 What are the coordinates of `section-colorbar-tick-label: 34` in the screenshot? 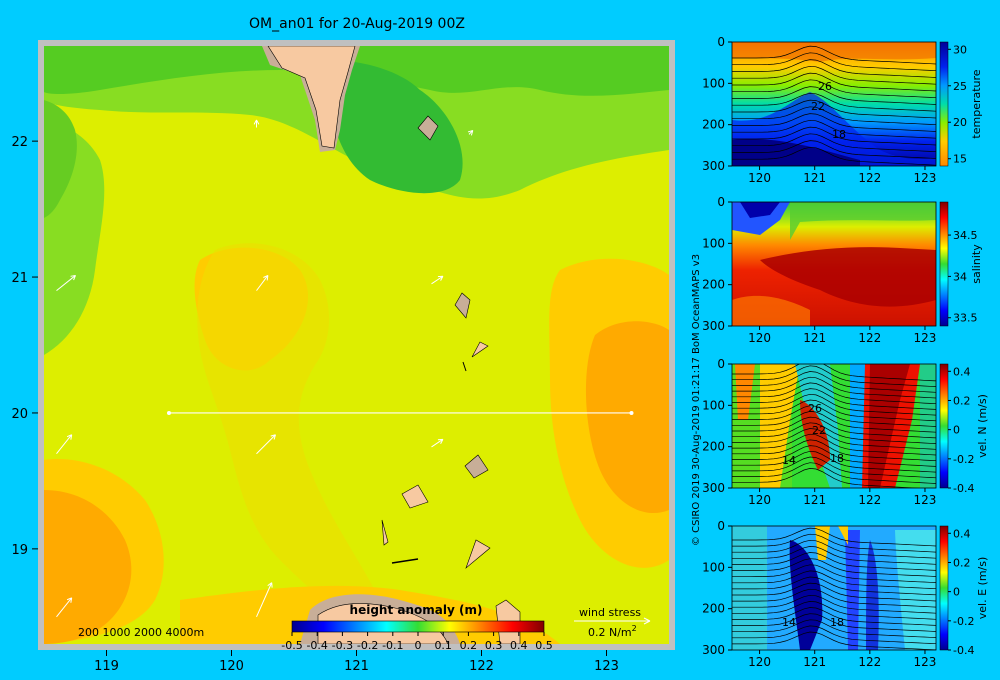 It's located at (960, 276).